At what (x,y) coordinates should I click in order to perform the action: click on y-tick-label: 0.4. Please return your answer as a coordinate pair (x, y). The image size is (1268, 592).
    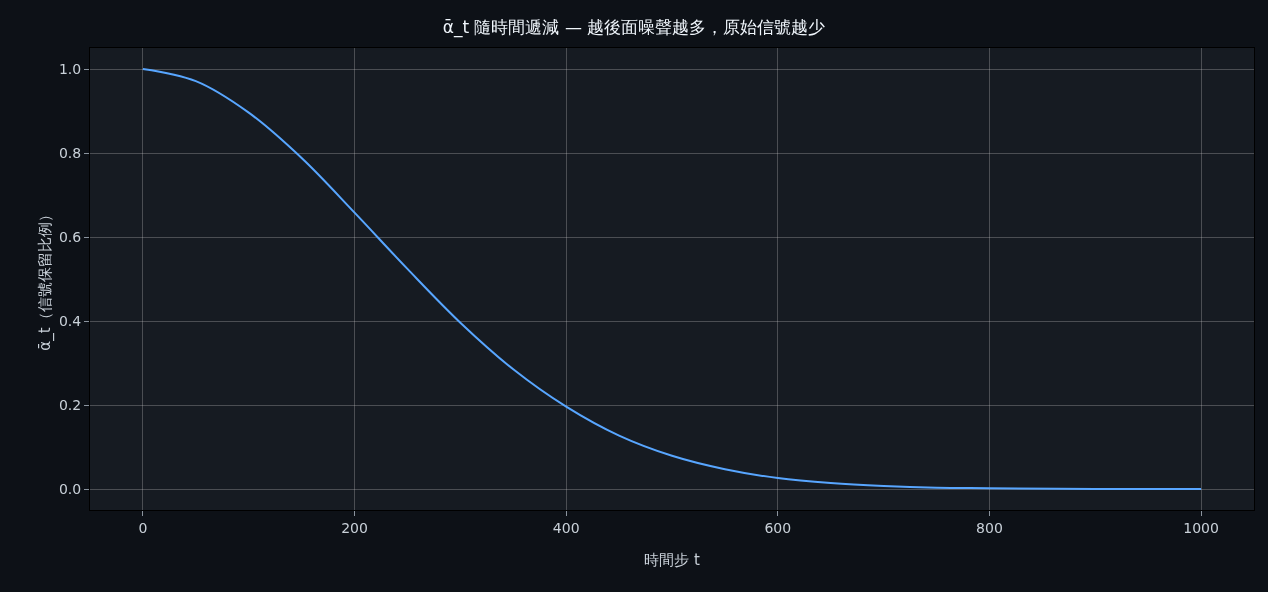
    Looking at the image, I should click on (70, 320).